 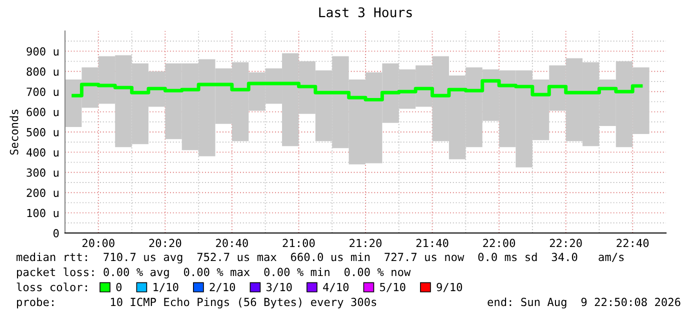 What do you see at coordinates (584, 303) in the screenshot?
I see `text: end: Sun Aug 9 22:50:08 2026` at bounding box center [584, 303].